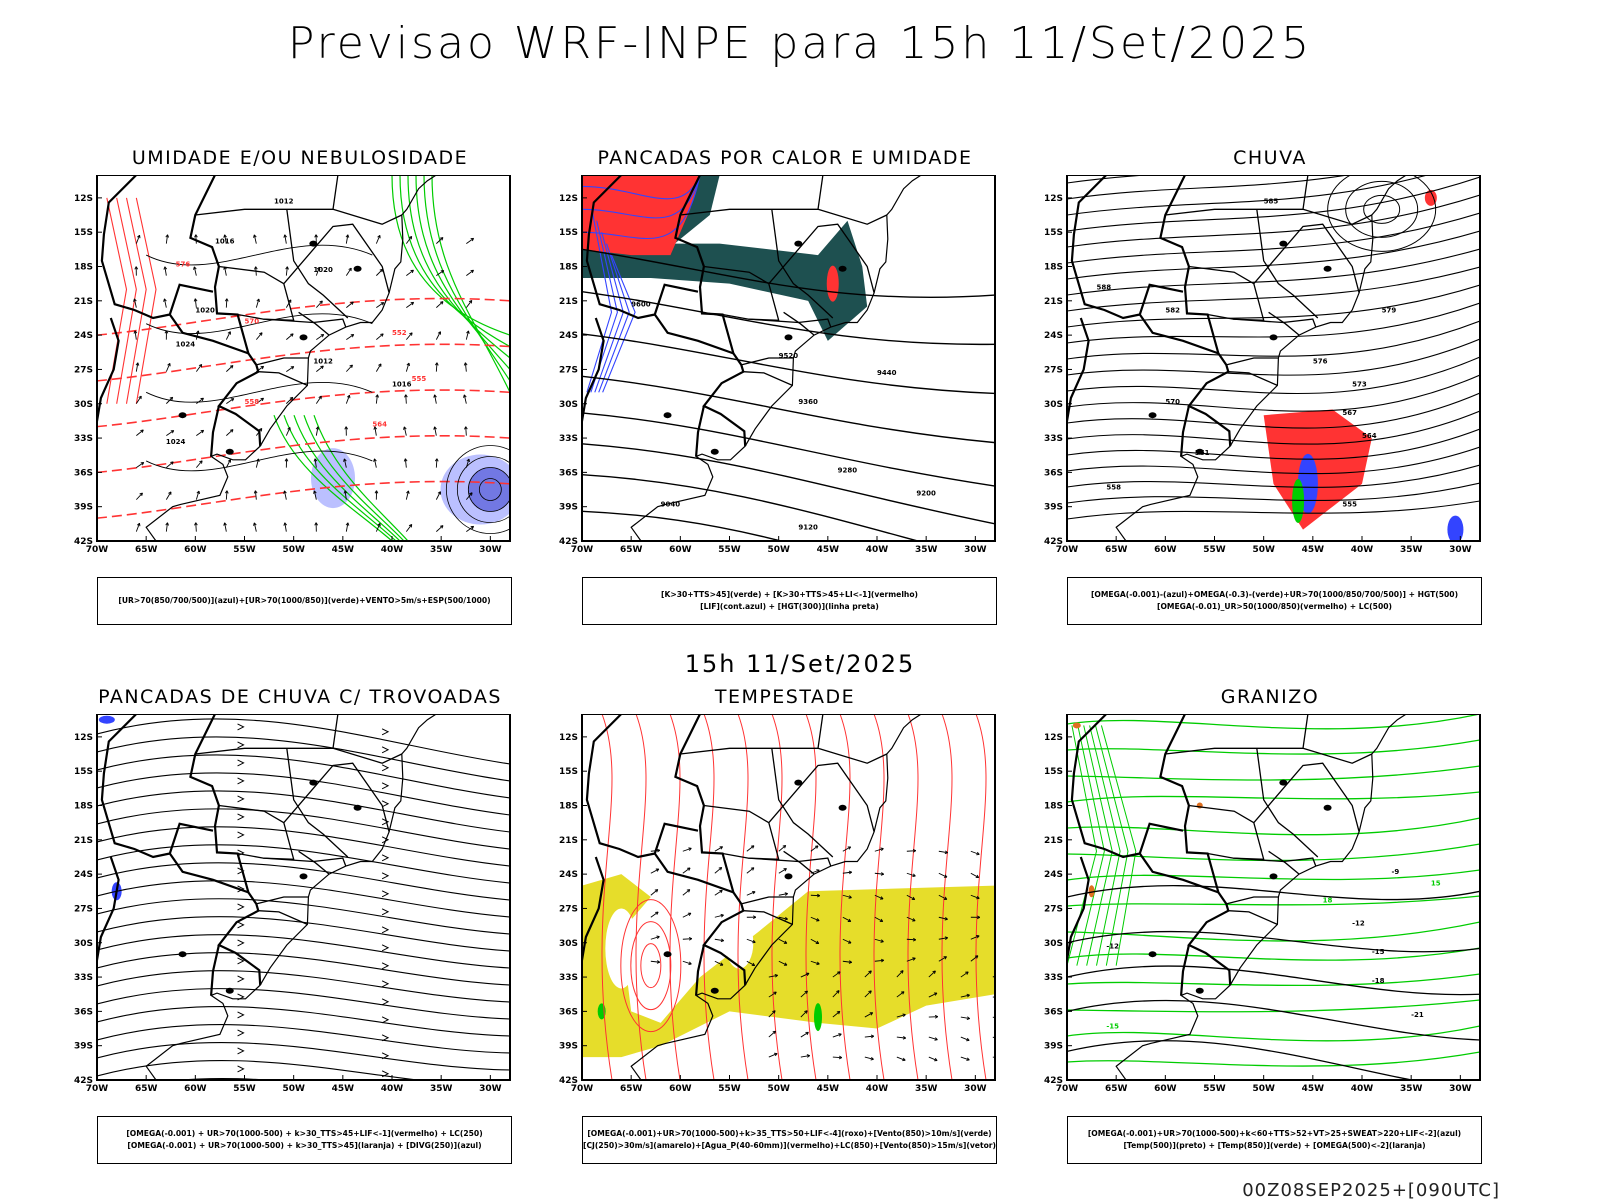  Describe the element at coordinates (1172, 310) in the screenshot. I see `contour-label: 582` at that location.